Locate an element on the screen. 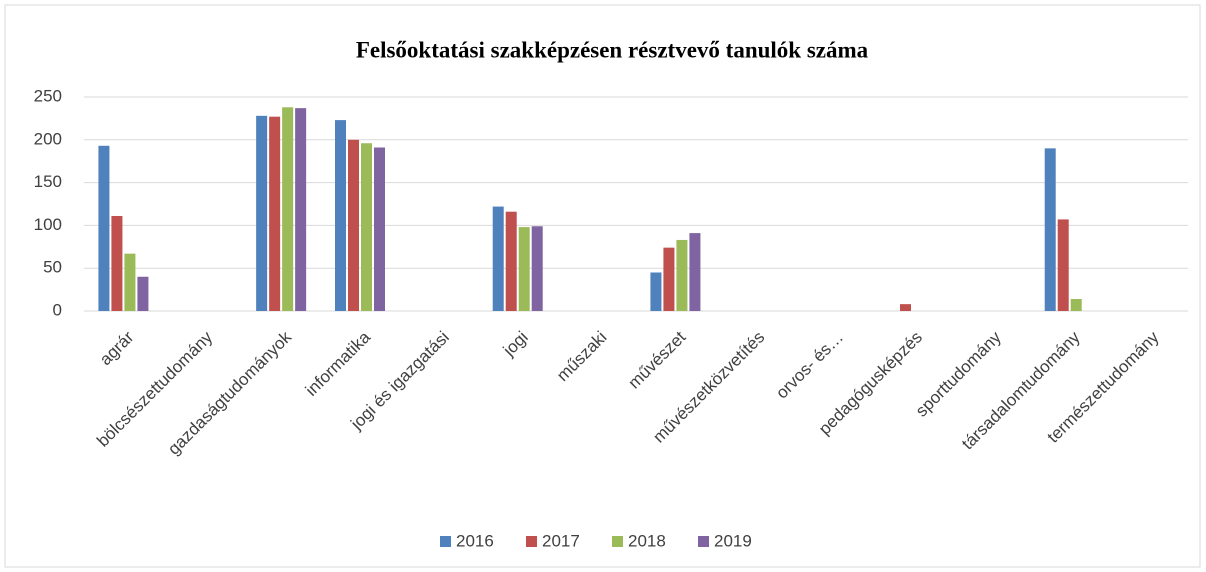 This screenshot has height=572, width=1206. legend-label: 2019 is located at coordinates (733, 540).